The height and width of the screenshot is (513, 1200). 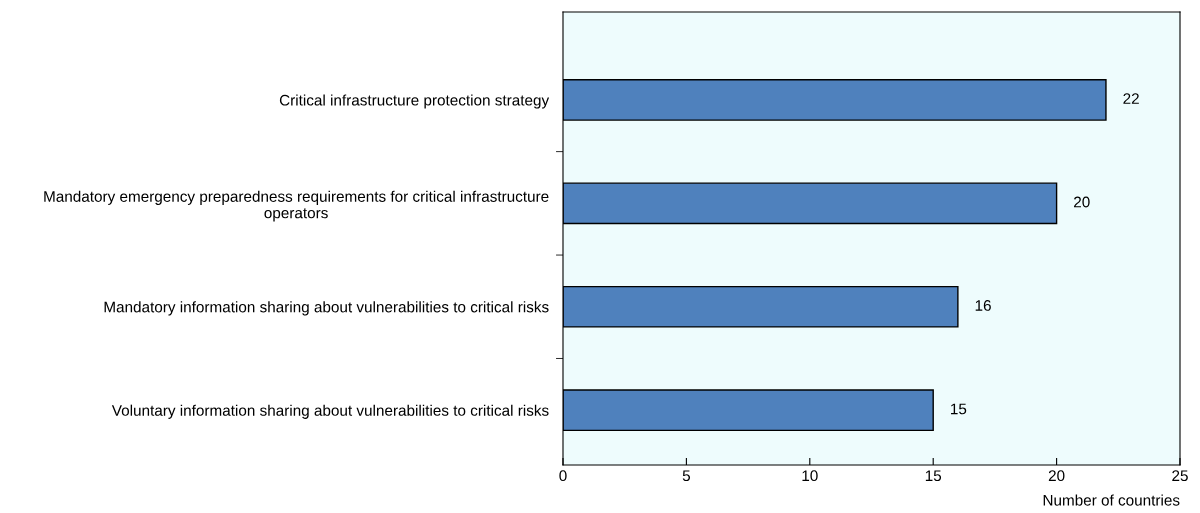 I want to click on x-tick-label: 0, so click(x=563, y=476).